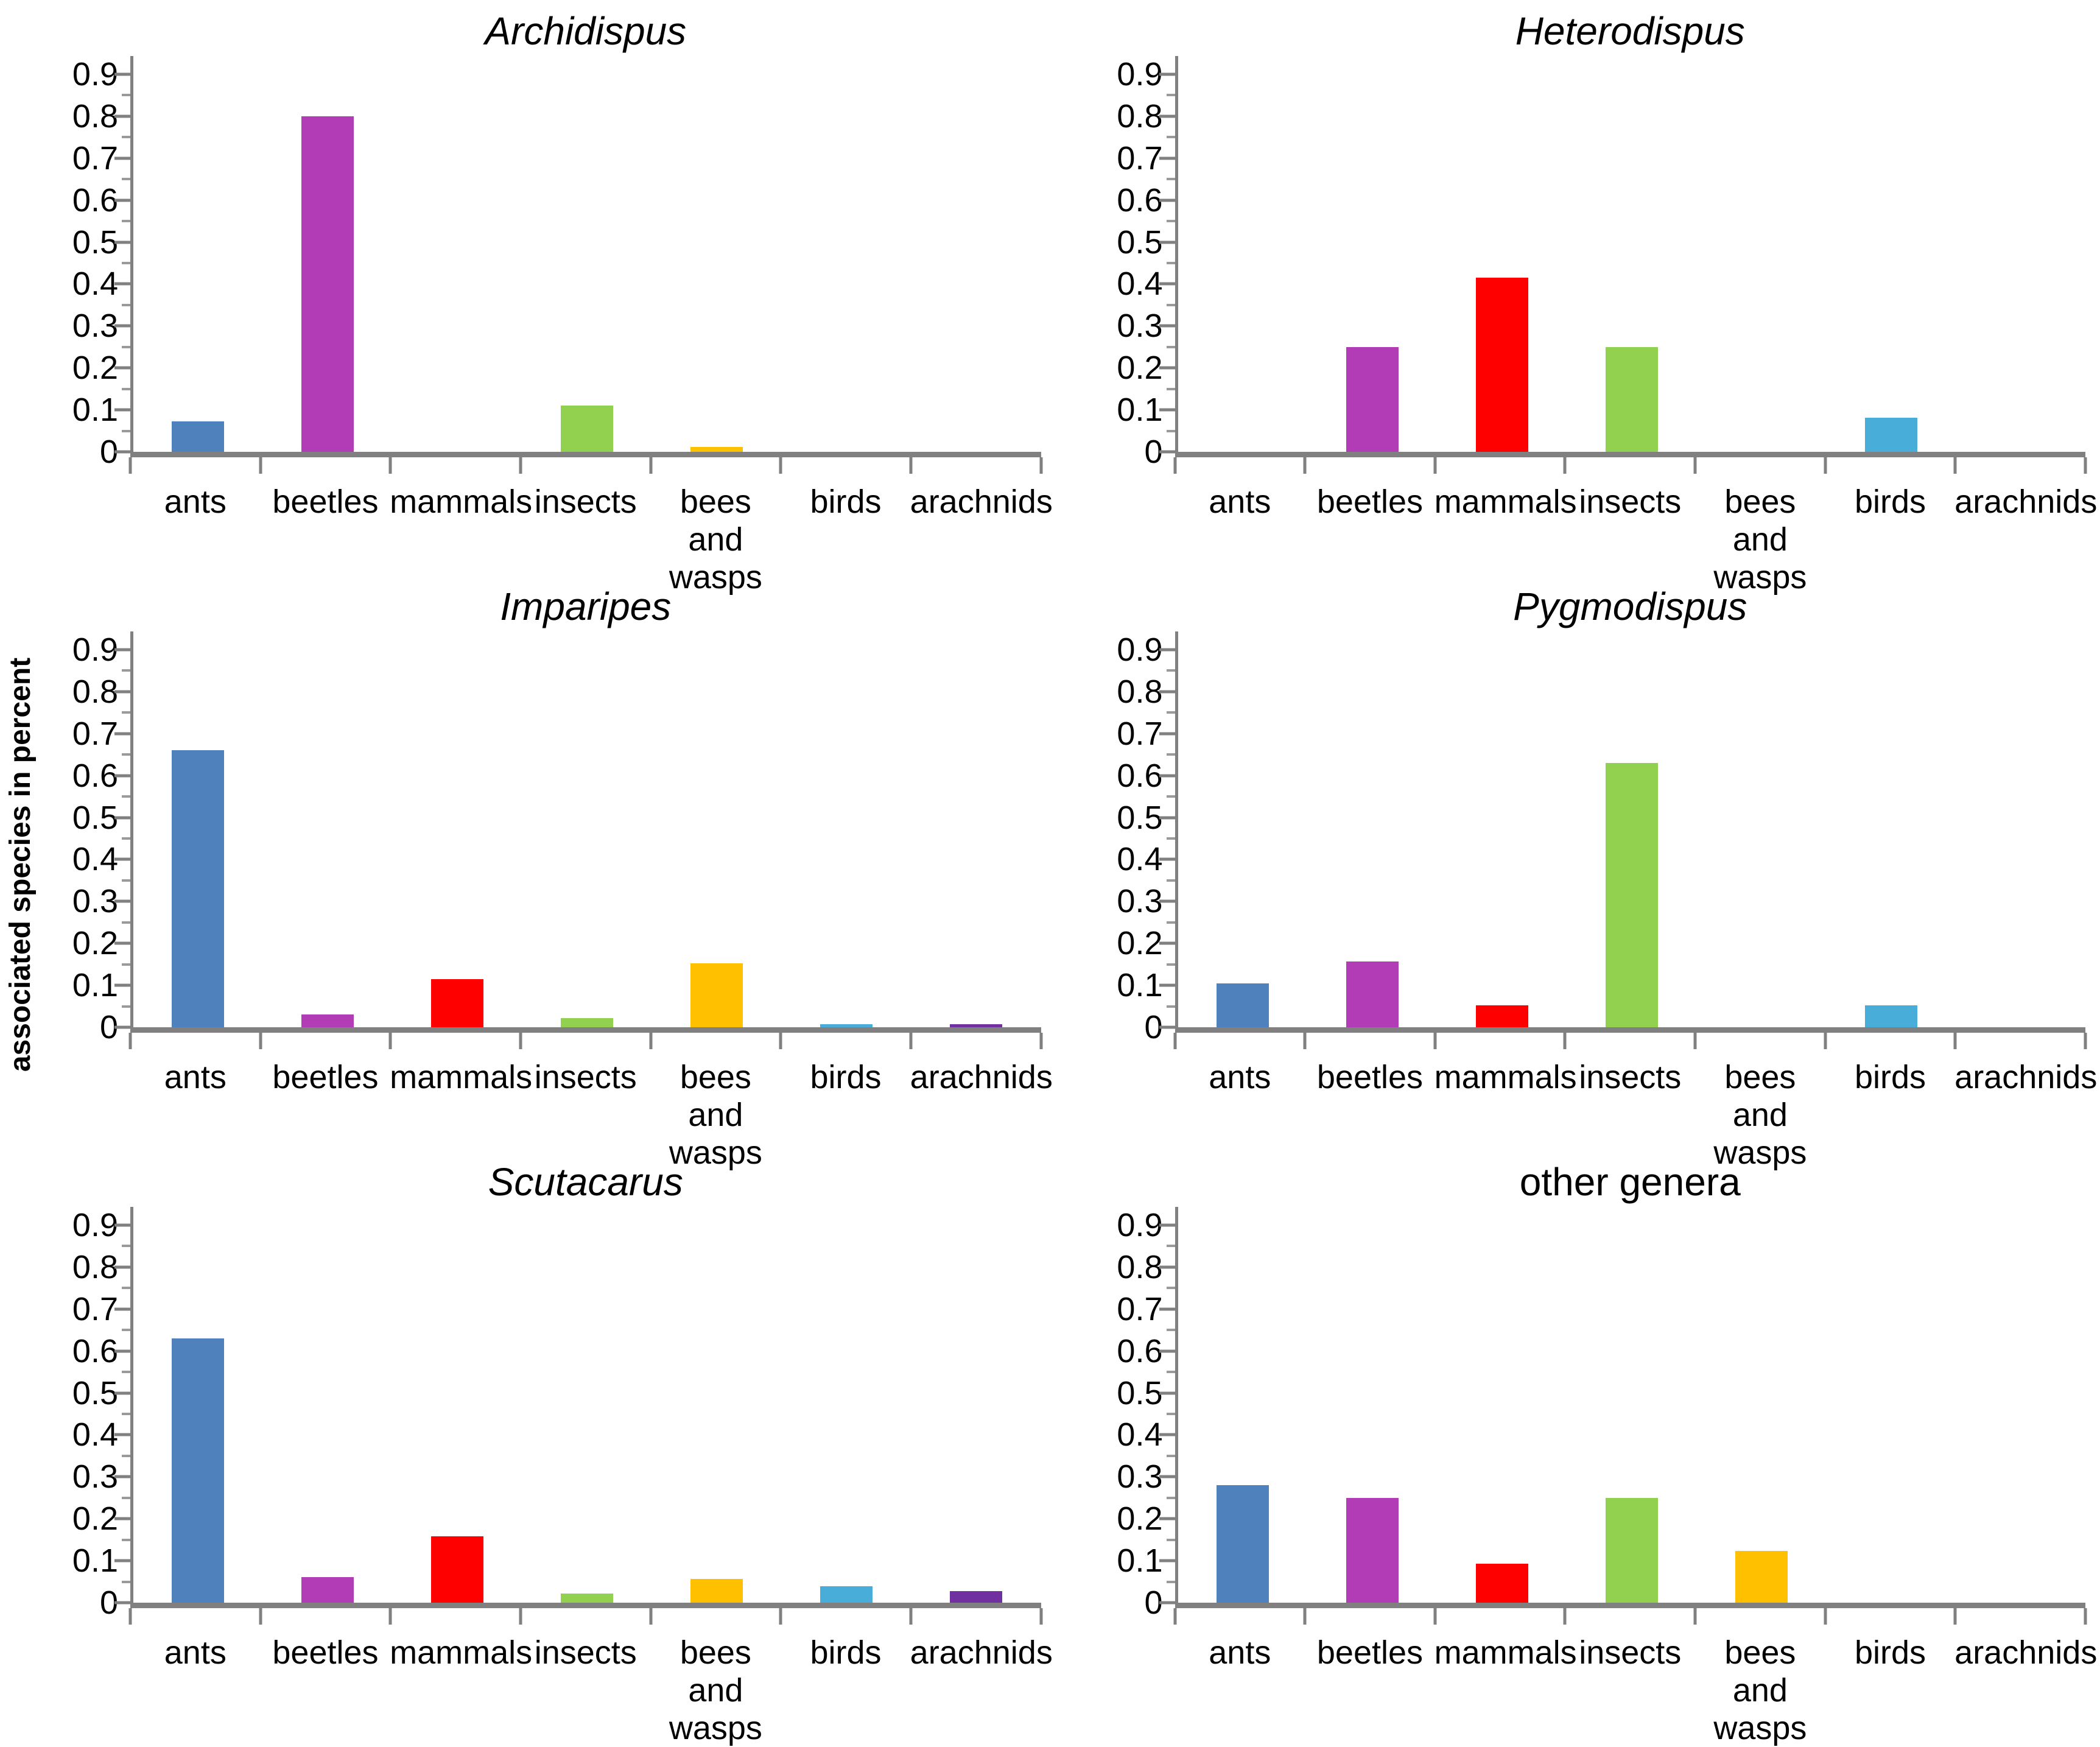  I want to click on chart-title: Archidispus, so click(586, 31).